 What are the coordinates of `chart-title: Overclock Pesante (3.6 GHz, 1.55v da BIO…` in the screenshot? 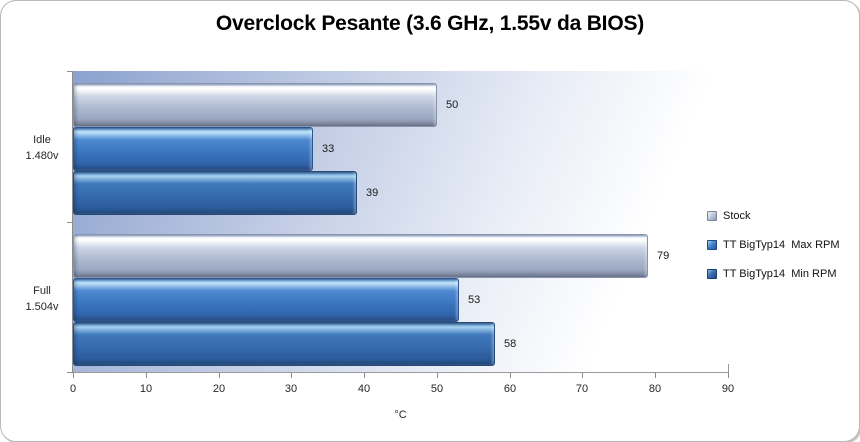 It's located at (430, 23).